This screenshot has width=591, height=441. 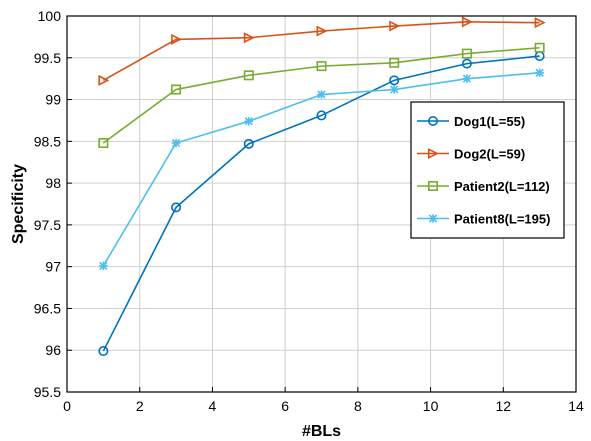 I want to click on y-tick-label: 99, so click(x=53, y=100).